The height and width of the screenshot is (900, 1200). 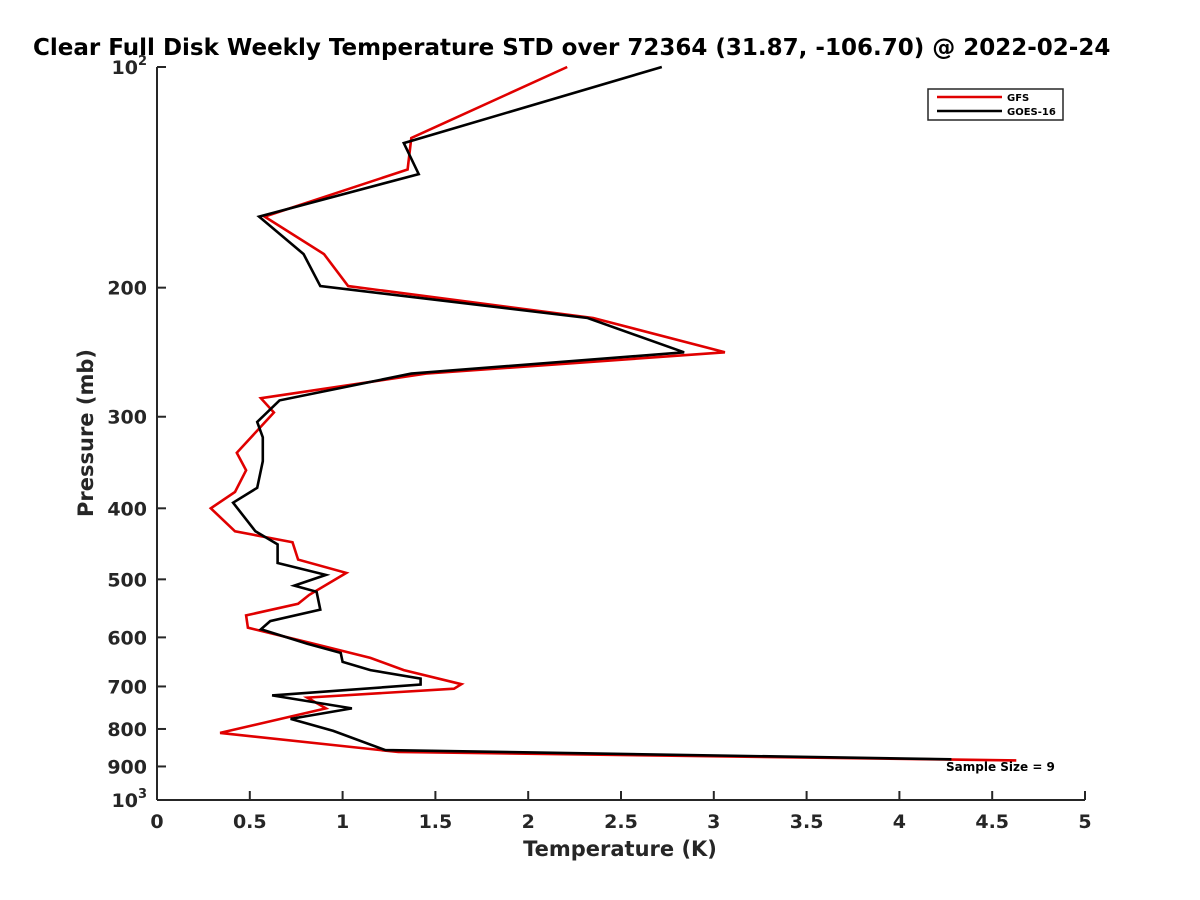 I want to click on y-tick-label: 400, so click(x=127, y=509).